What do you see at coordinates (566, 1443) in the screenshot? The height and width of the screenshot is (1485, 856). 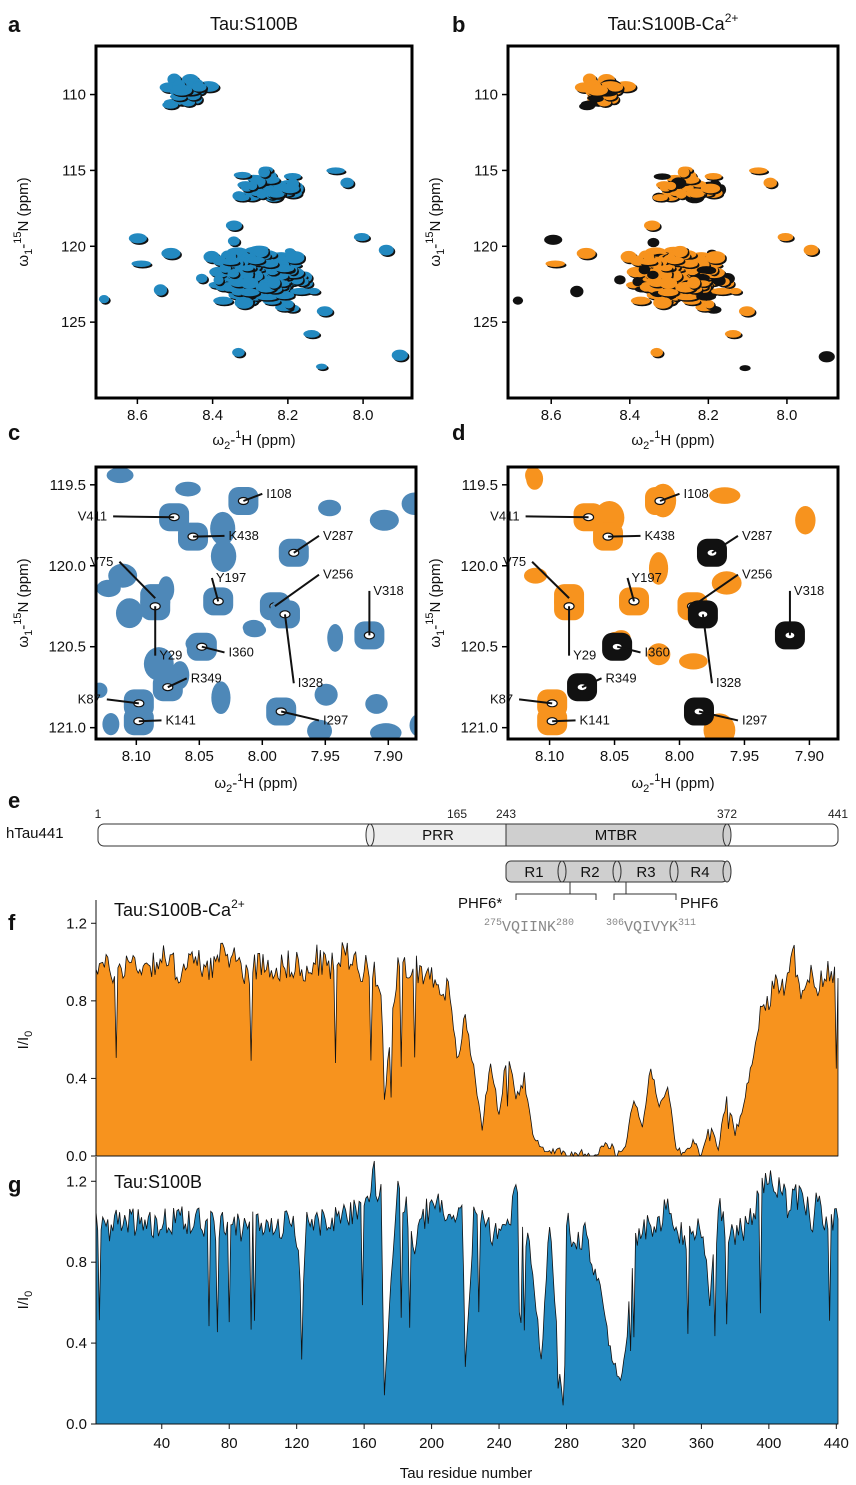 I see `x-tick-label: 280` at bounding box center [566, 1443].